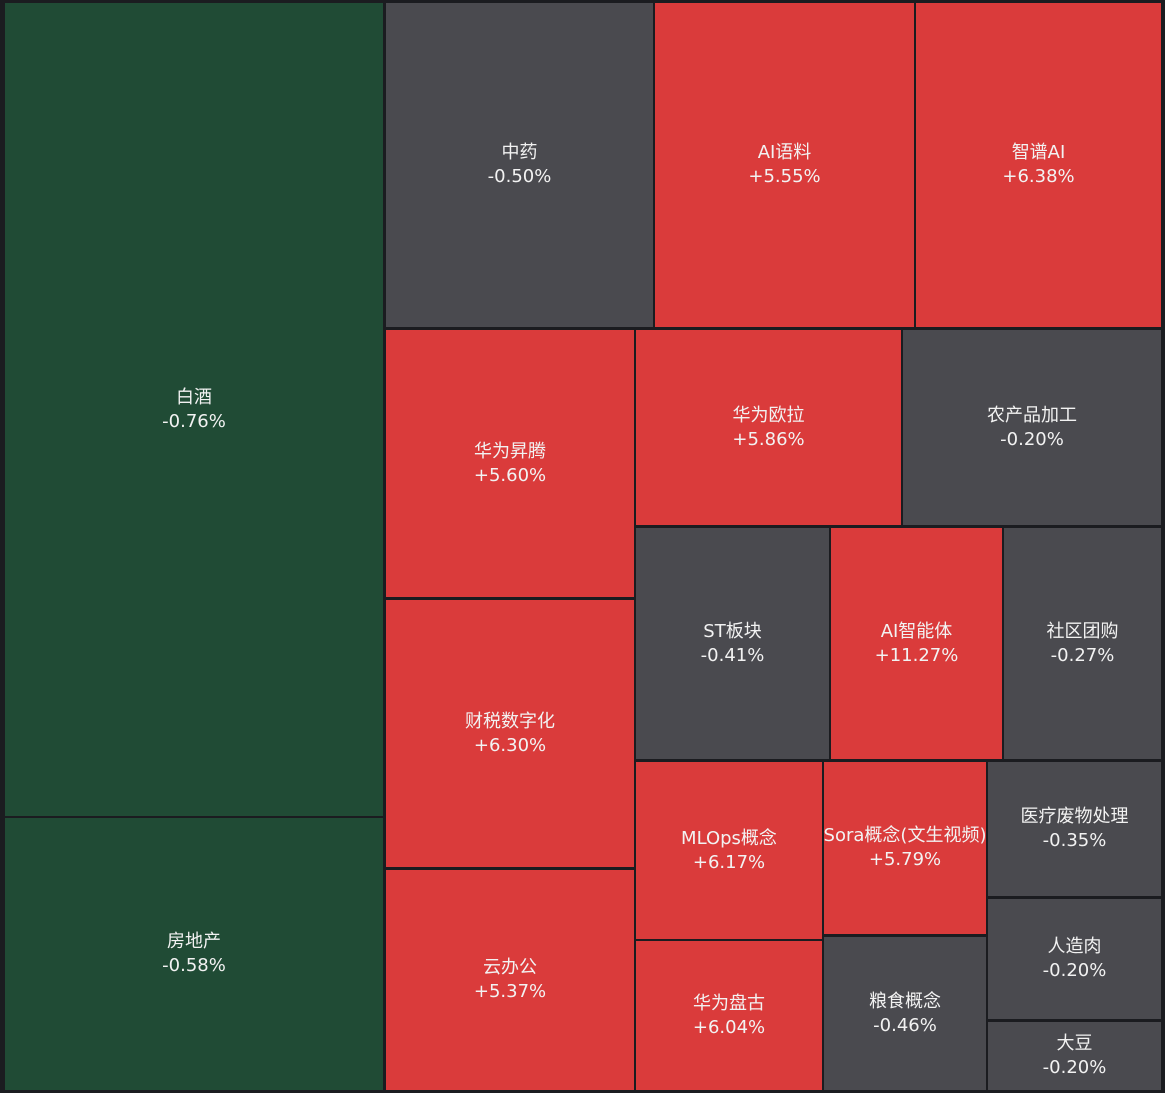 This screenshot has height=1093, width=1165. Describe the element at coordinates (729, 1027) in the screenshot. I see `tile-change: +6.04%` at that location.